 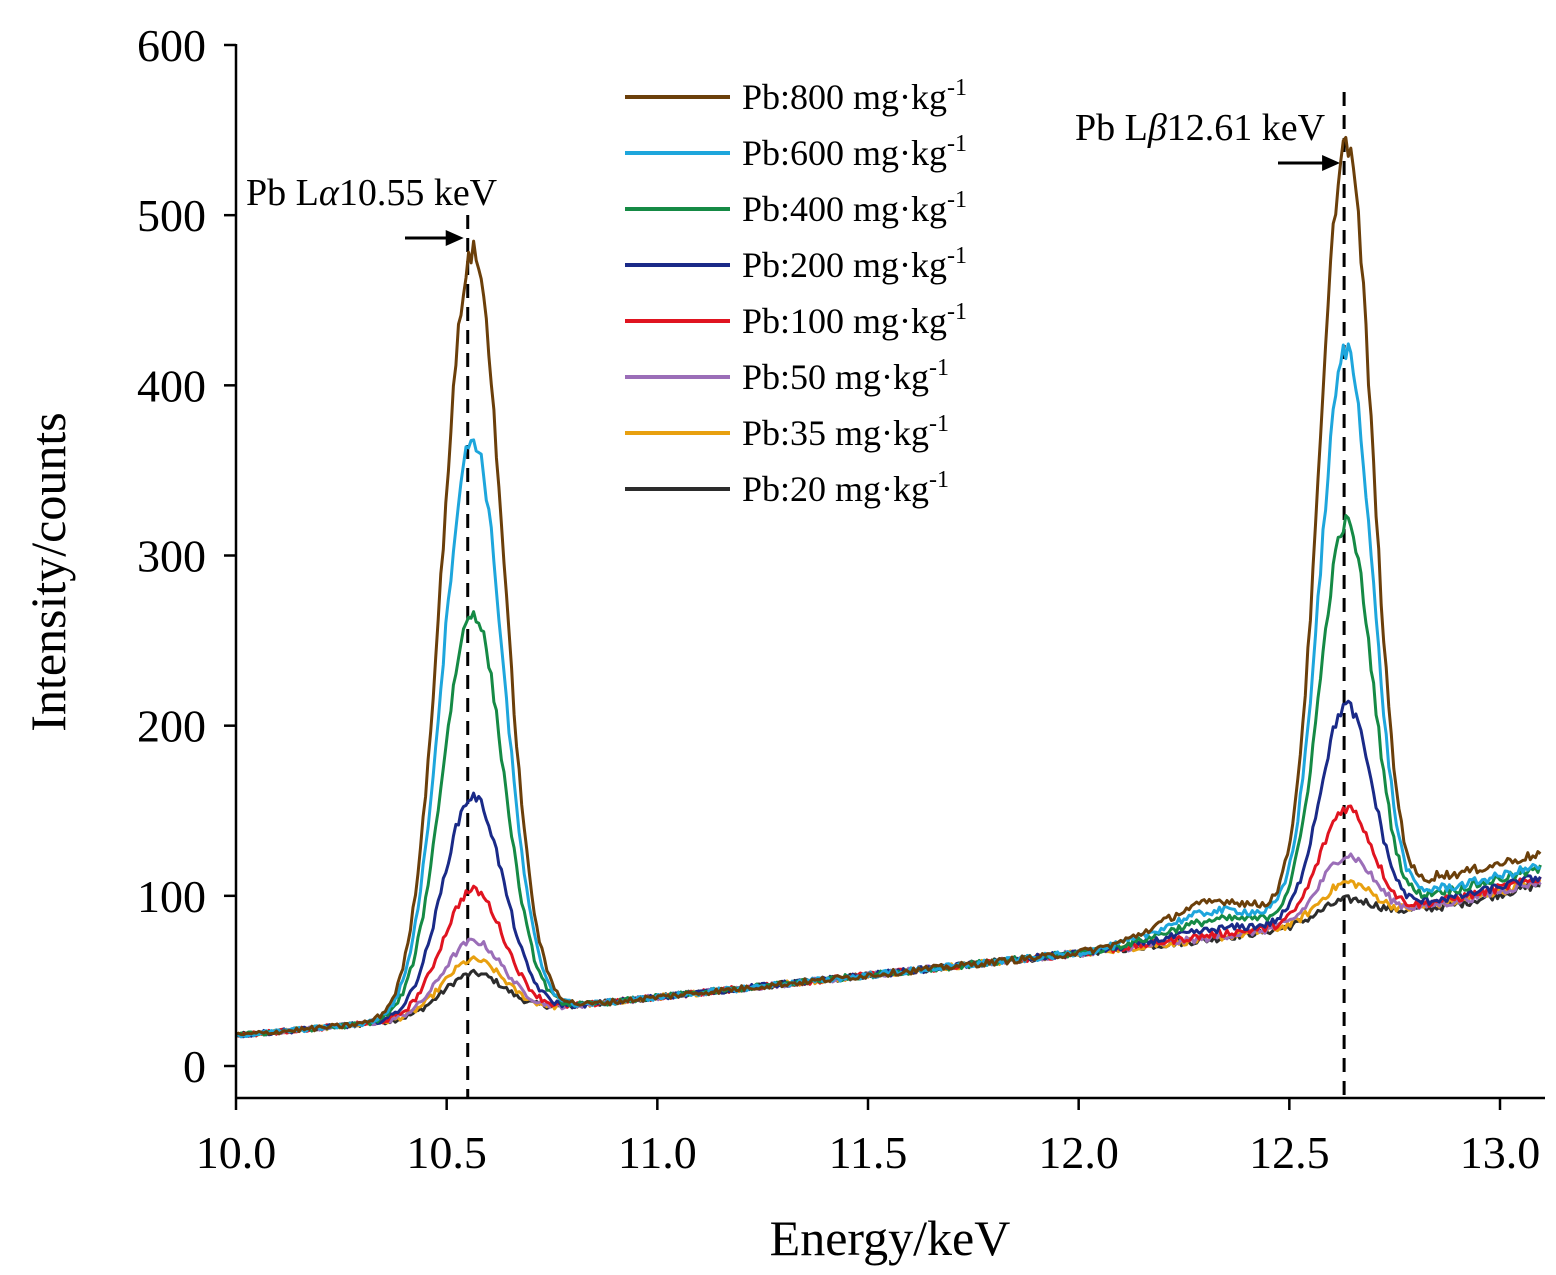 I want to click on legend-item: Pb:200 mg·kg-1, so click(x=796, y=264).